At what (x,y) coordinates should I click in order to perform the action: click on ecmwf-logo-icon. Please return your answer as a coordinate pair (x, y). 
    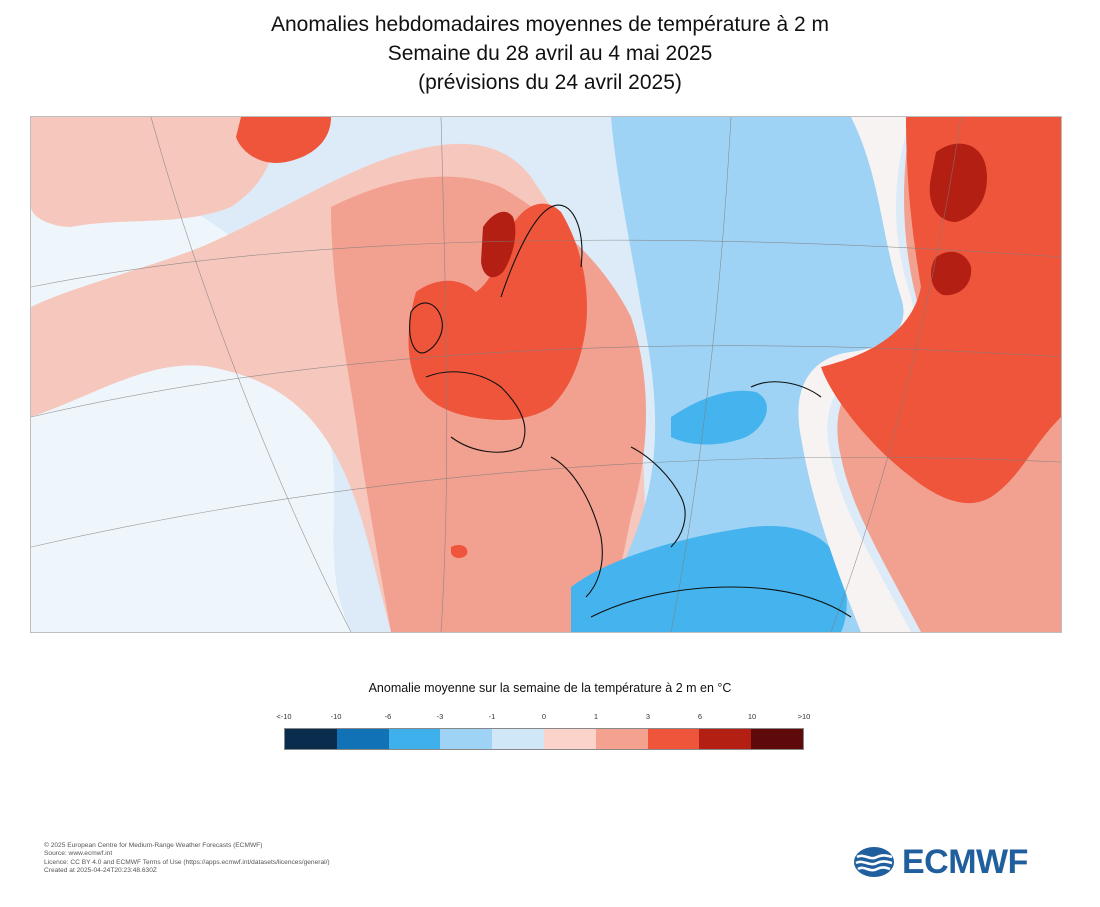
    Looking at the image, I should click on (874, 862).